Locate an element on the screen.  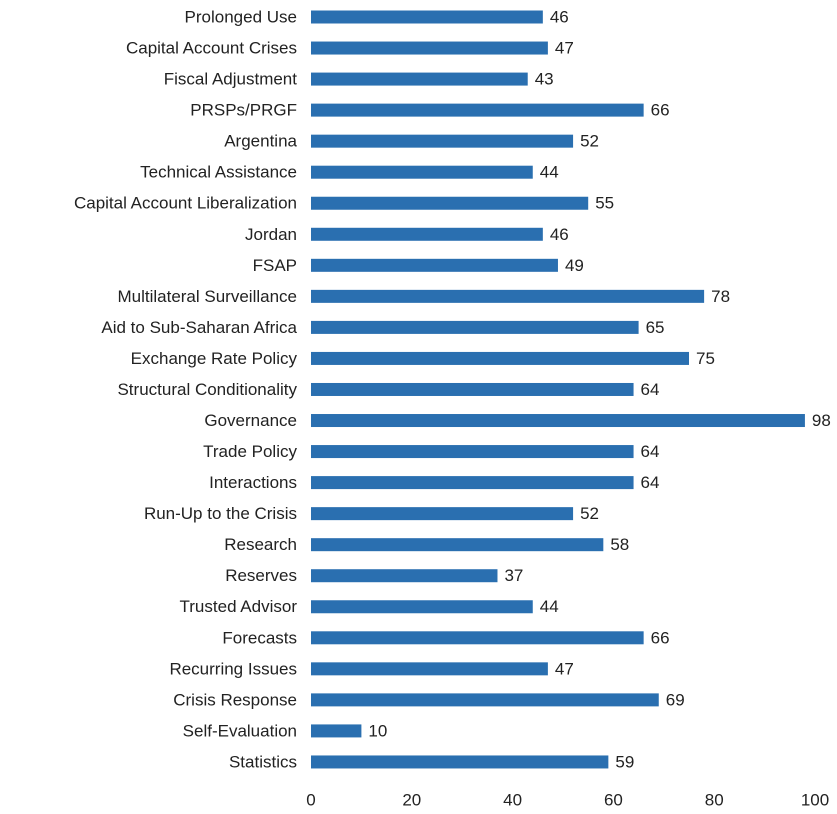
x-tick-label: 100 is located at coordinates (815, 799).